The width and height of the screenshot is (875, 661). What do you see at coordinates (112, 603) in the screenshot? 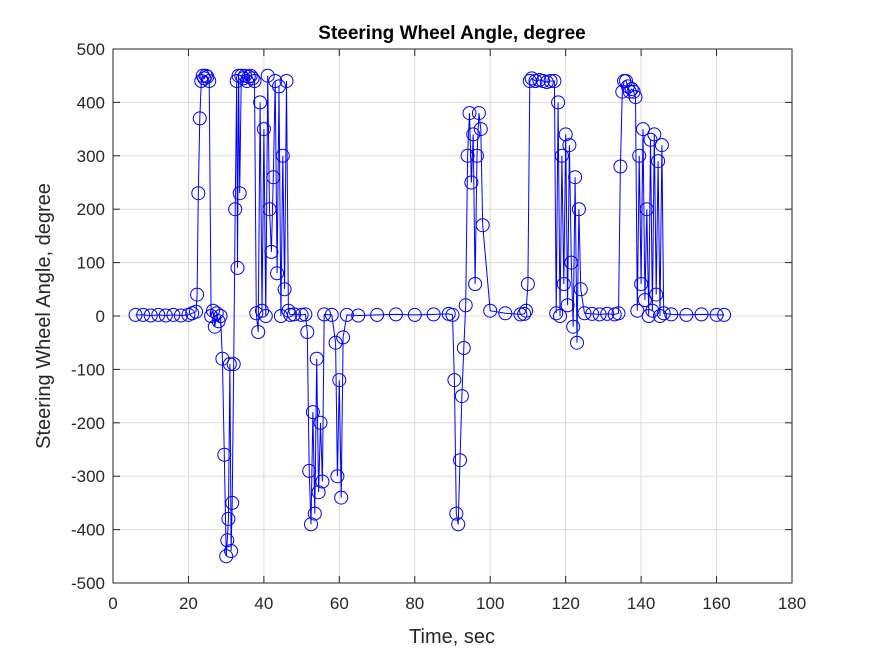
I see `x-tick-label: 0` at bounding box center [112, 603].